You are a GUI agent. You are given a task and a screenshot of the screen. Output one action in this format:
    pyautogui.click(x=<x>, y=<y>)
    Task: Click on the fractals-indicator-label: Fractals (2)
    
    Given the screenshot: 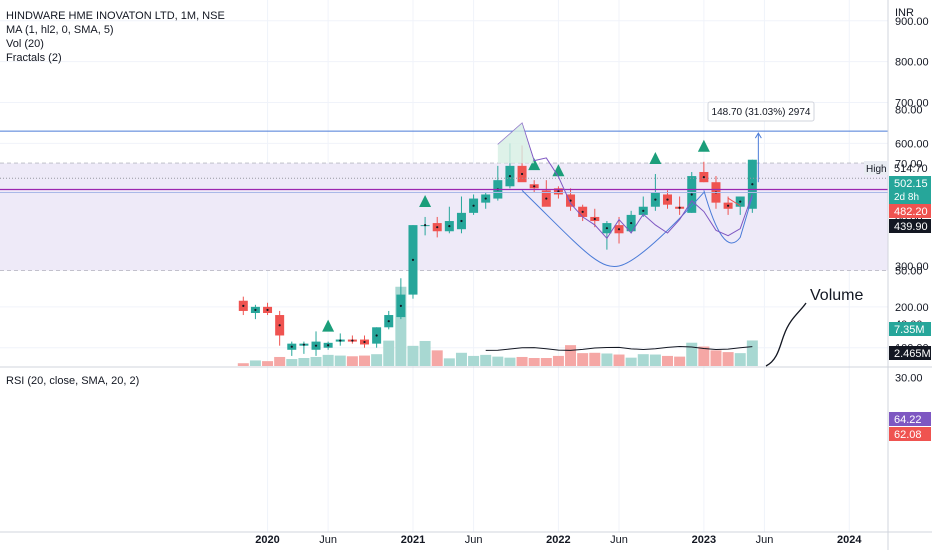 What is the action you would take?
    pyautogui.click(x=34, y=58)
    